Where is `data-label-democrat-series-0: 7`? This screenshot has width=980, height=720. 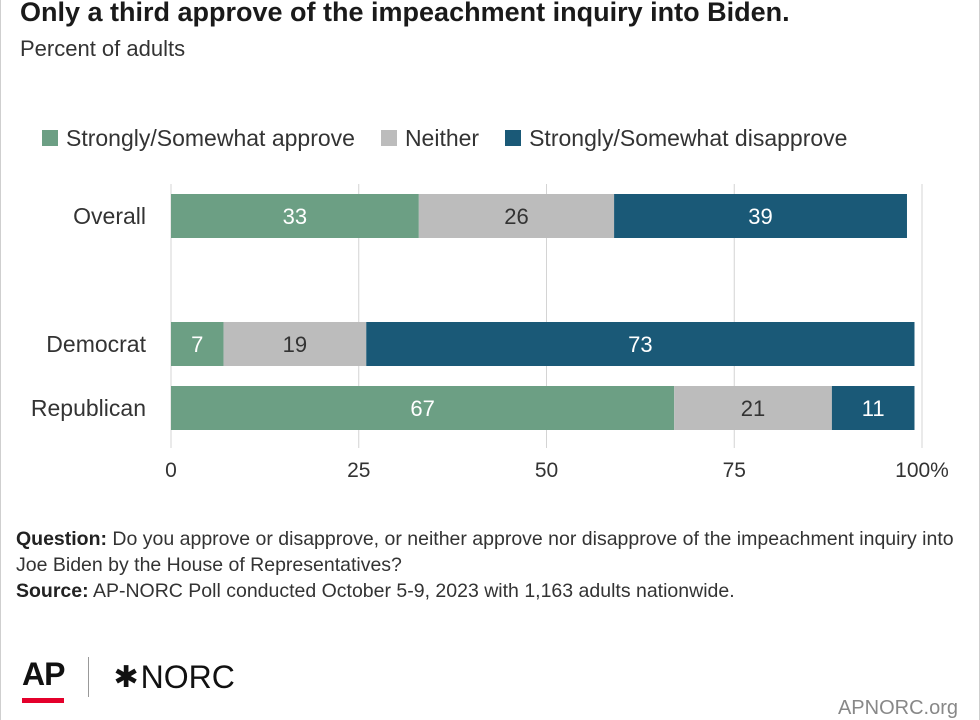 data-label-democrat-series-0: 7 is located at coordinates (197, 344).